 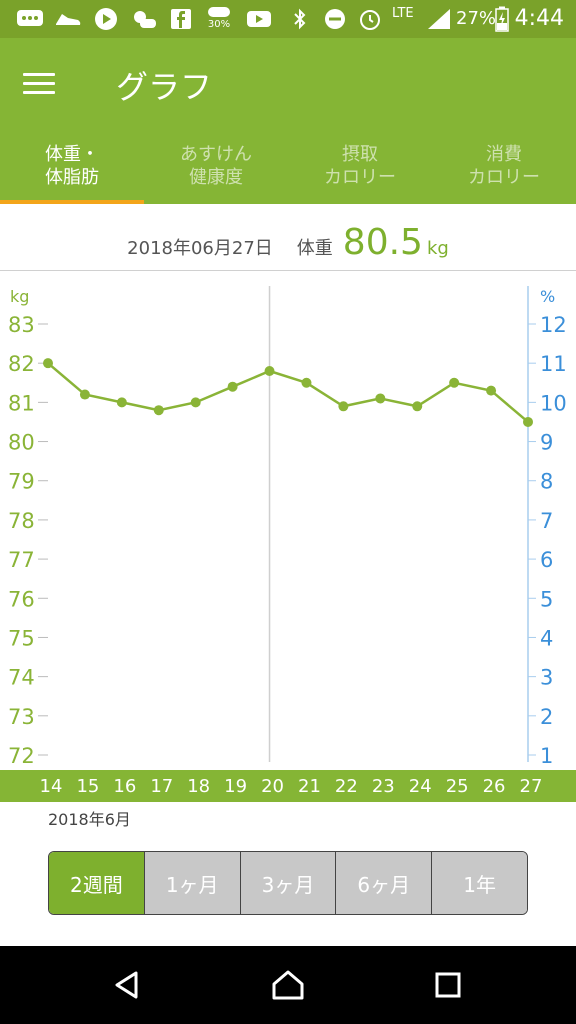 What do you see at coordinates (219, 24) in the screenshot?
I see `rain-probability: 30%` at bounding box center [219, 24].